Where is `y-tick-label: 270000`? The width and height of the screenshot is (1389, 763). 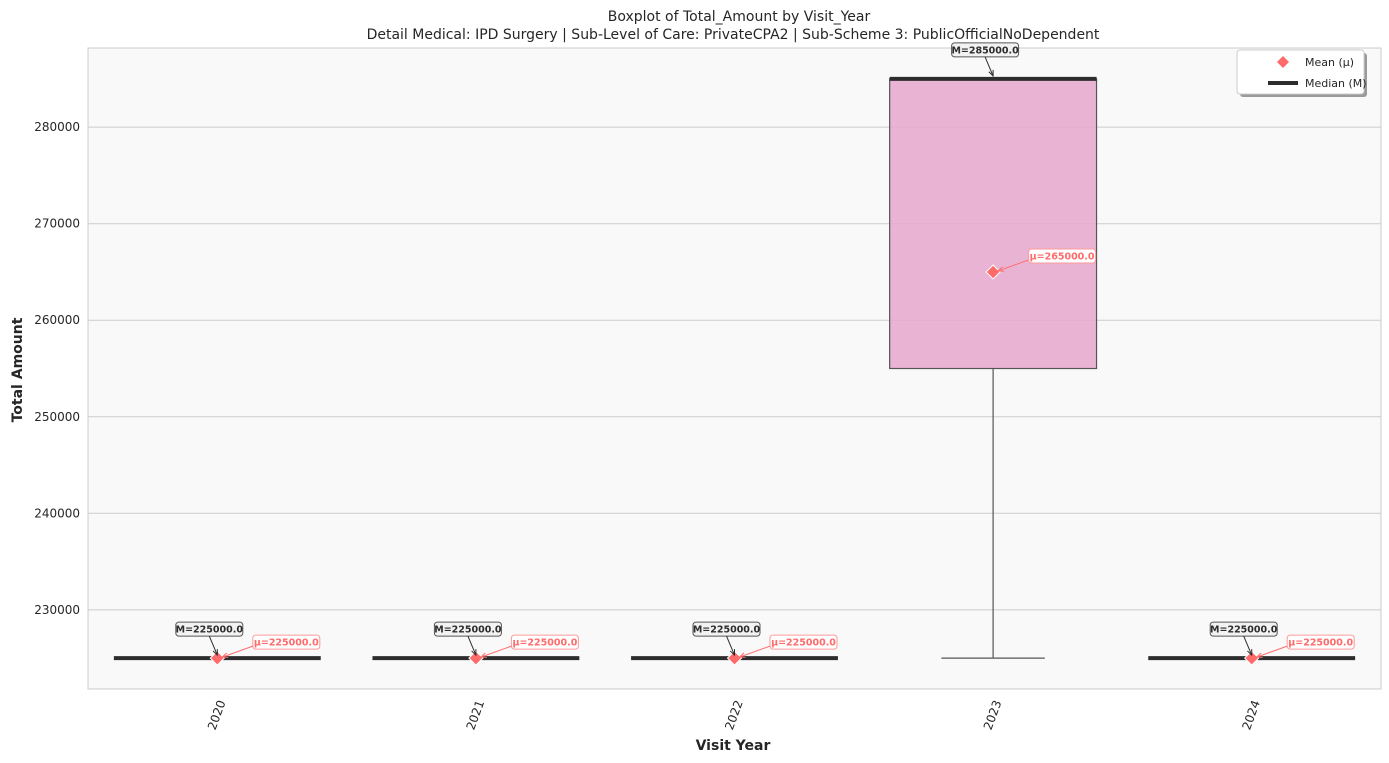
y-tick-label: 270000 is located at coordinates (57, 224).